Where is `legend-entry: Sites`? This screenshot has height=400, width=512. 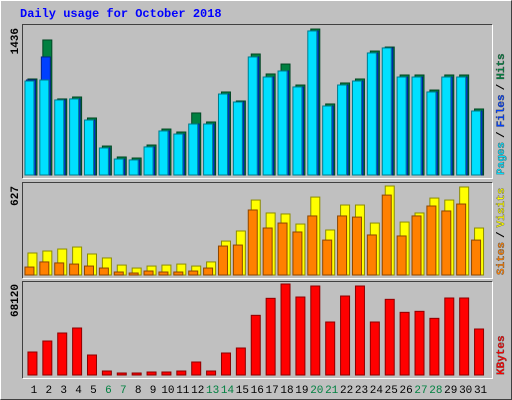
legend-entry: Sites is located at coordinates (502, 258).